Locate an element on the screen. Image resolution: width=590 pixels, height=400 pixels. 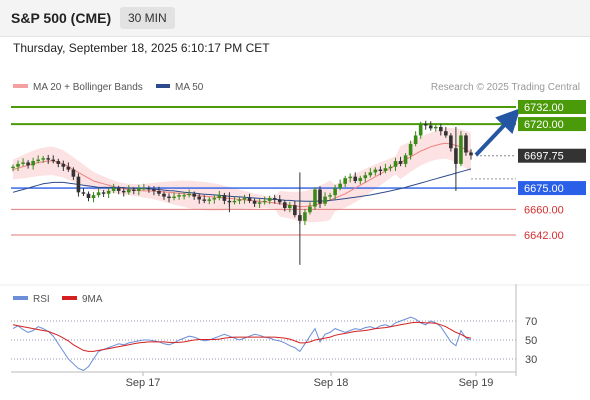
chart-header: S&P 500 (CME) 30 MIN is located at coordinates (295, 18).